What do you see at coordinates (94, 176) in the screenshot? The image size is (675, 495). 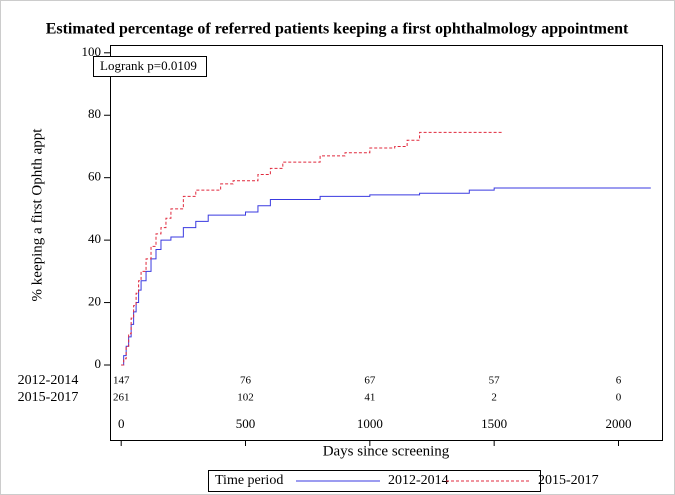 I see `y-tick-label: 60` at bounding box center [94, 176].